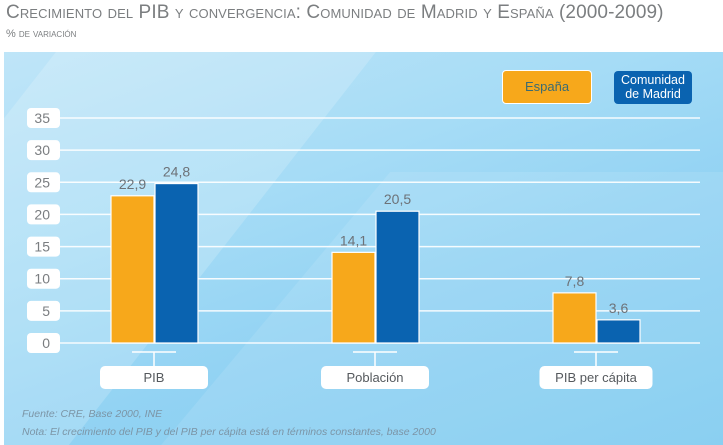 The image size is (723, 445). I want to click on data-label: 20,5, so click(397, 199).